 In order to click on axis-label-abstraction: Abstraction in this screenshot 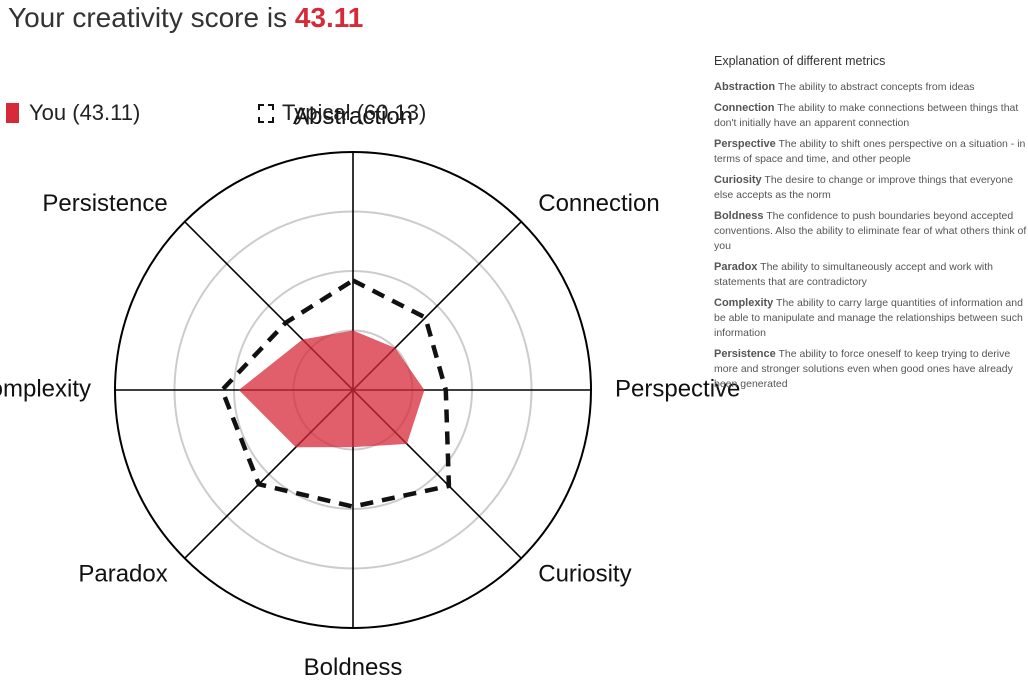, I will do `click(353, 116)`.